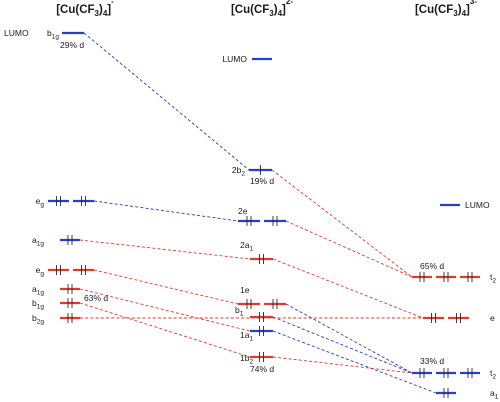 The image size is (500, 402). What do you see at coordinates (72, 45) in the screenshot?
I see `d-character-note: 29% d` at bounding box center [72, 45].